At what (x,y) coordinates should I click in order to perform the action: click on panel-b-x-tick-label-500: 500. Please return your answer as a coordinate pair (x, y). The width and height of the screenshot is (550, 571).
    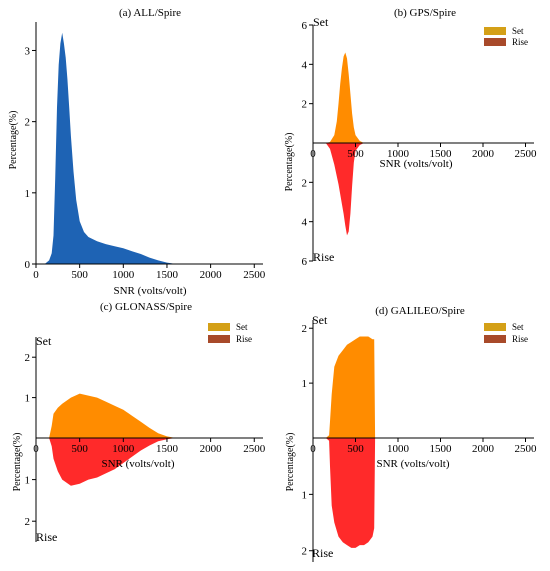
    Looking at the image, I should click on (355, 154).